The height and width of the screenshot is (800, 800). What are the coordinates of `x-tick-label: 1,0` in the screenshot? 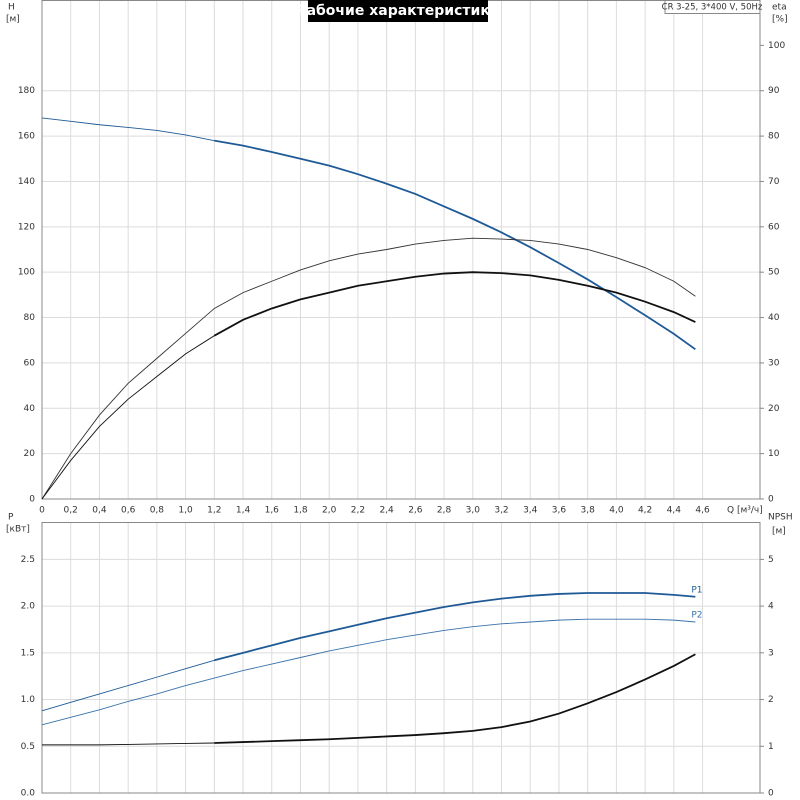 It's located at (185, 511).